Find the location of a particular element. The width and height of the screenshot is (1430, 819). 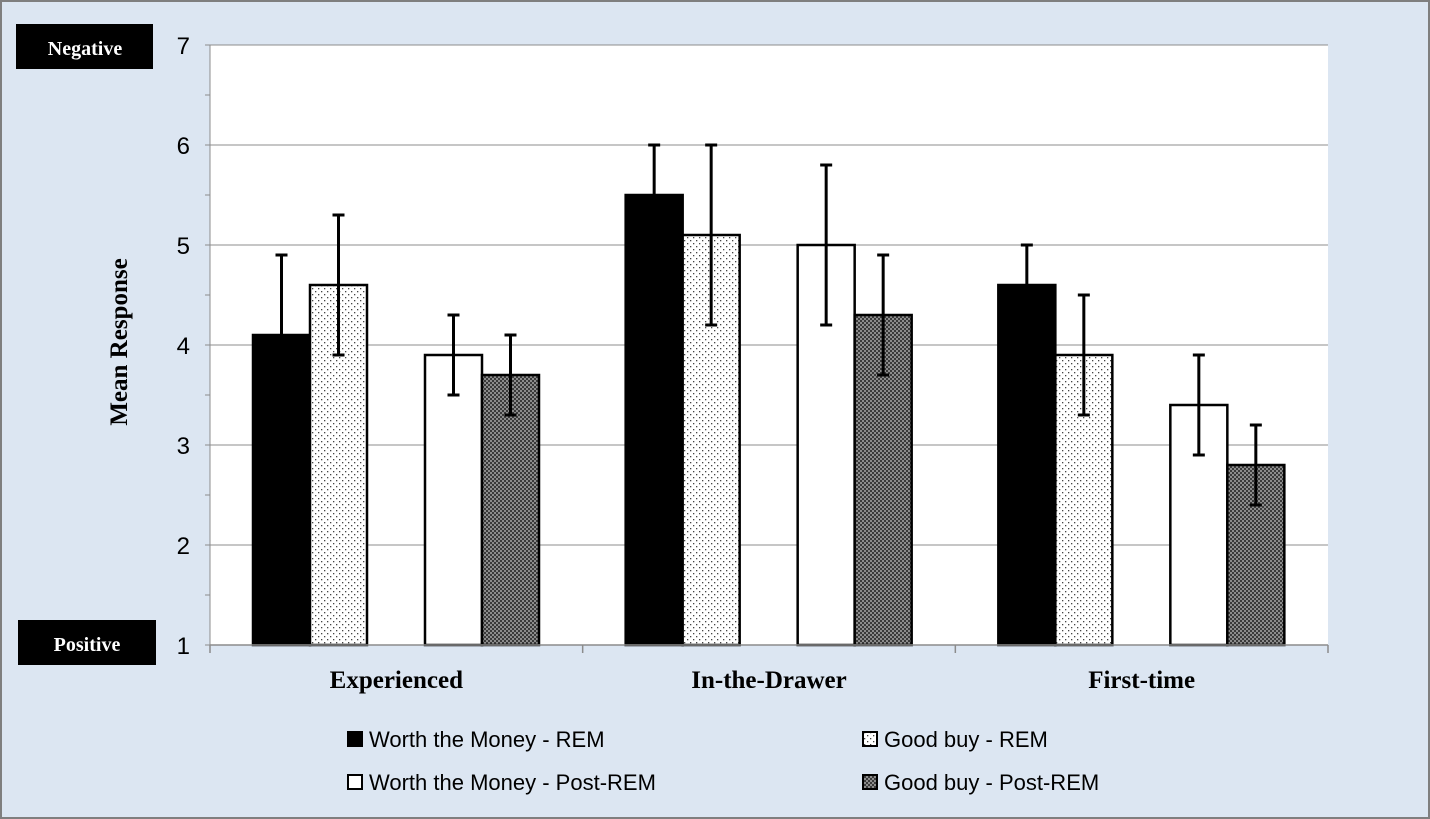

y-axis-ticks: 1 2 3 4 5 6 7 is located at coordinates (194, 346).